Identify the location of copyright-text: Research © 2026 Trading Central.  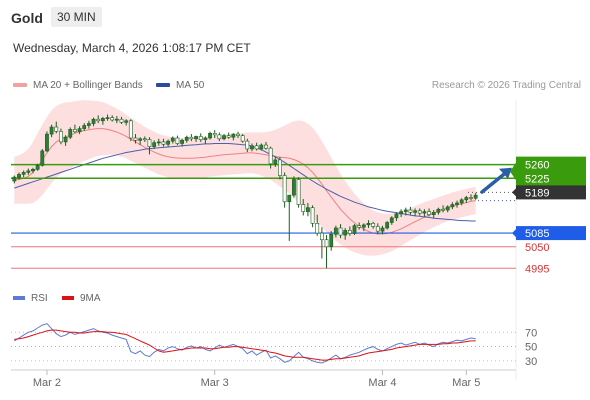
(506, 85).